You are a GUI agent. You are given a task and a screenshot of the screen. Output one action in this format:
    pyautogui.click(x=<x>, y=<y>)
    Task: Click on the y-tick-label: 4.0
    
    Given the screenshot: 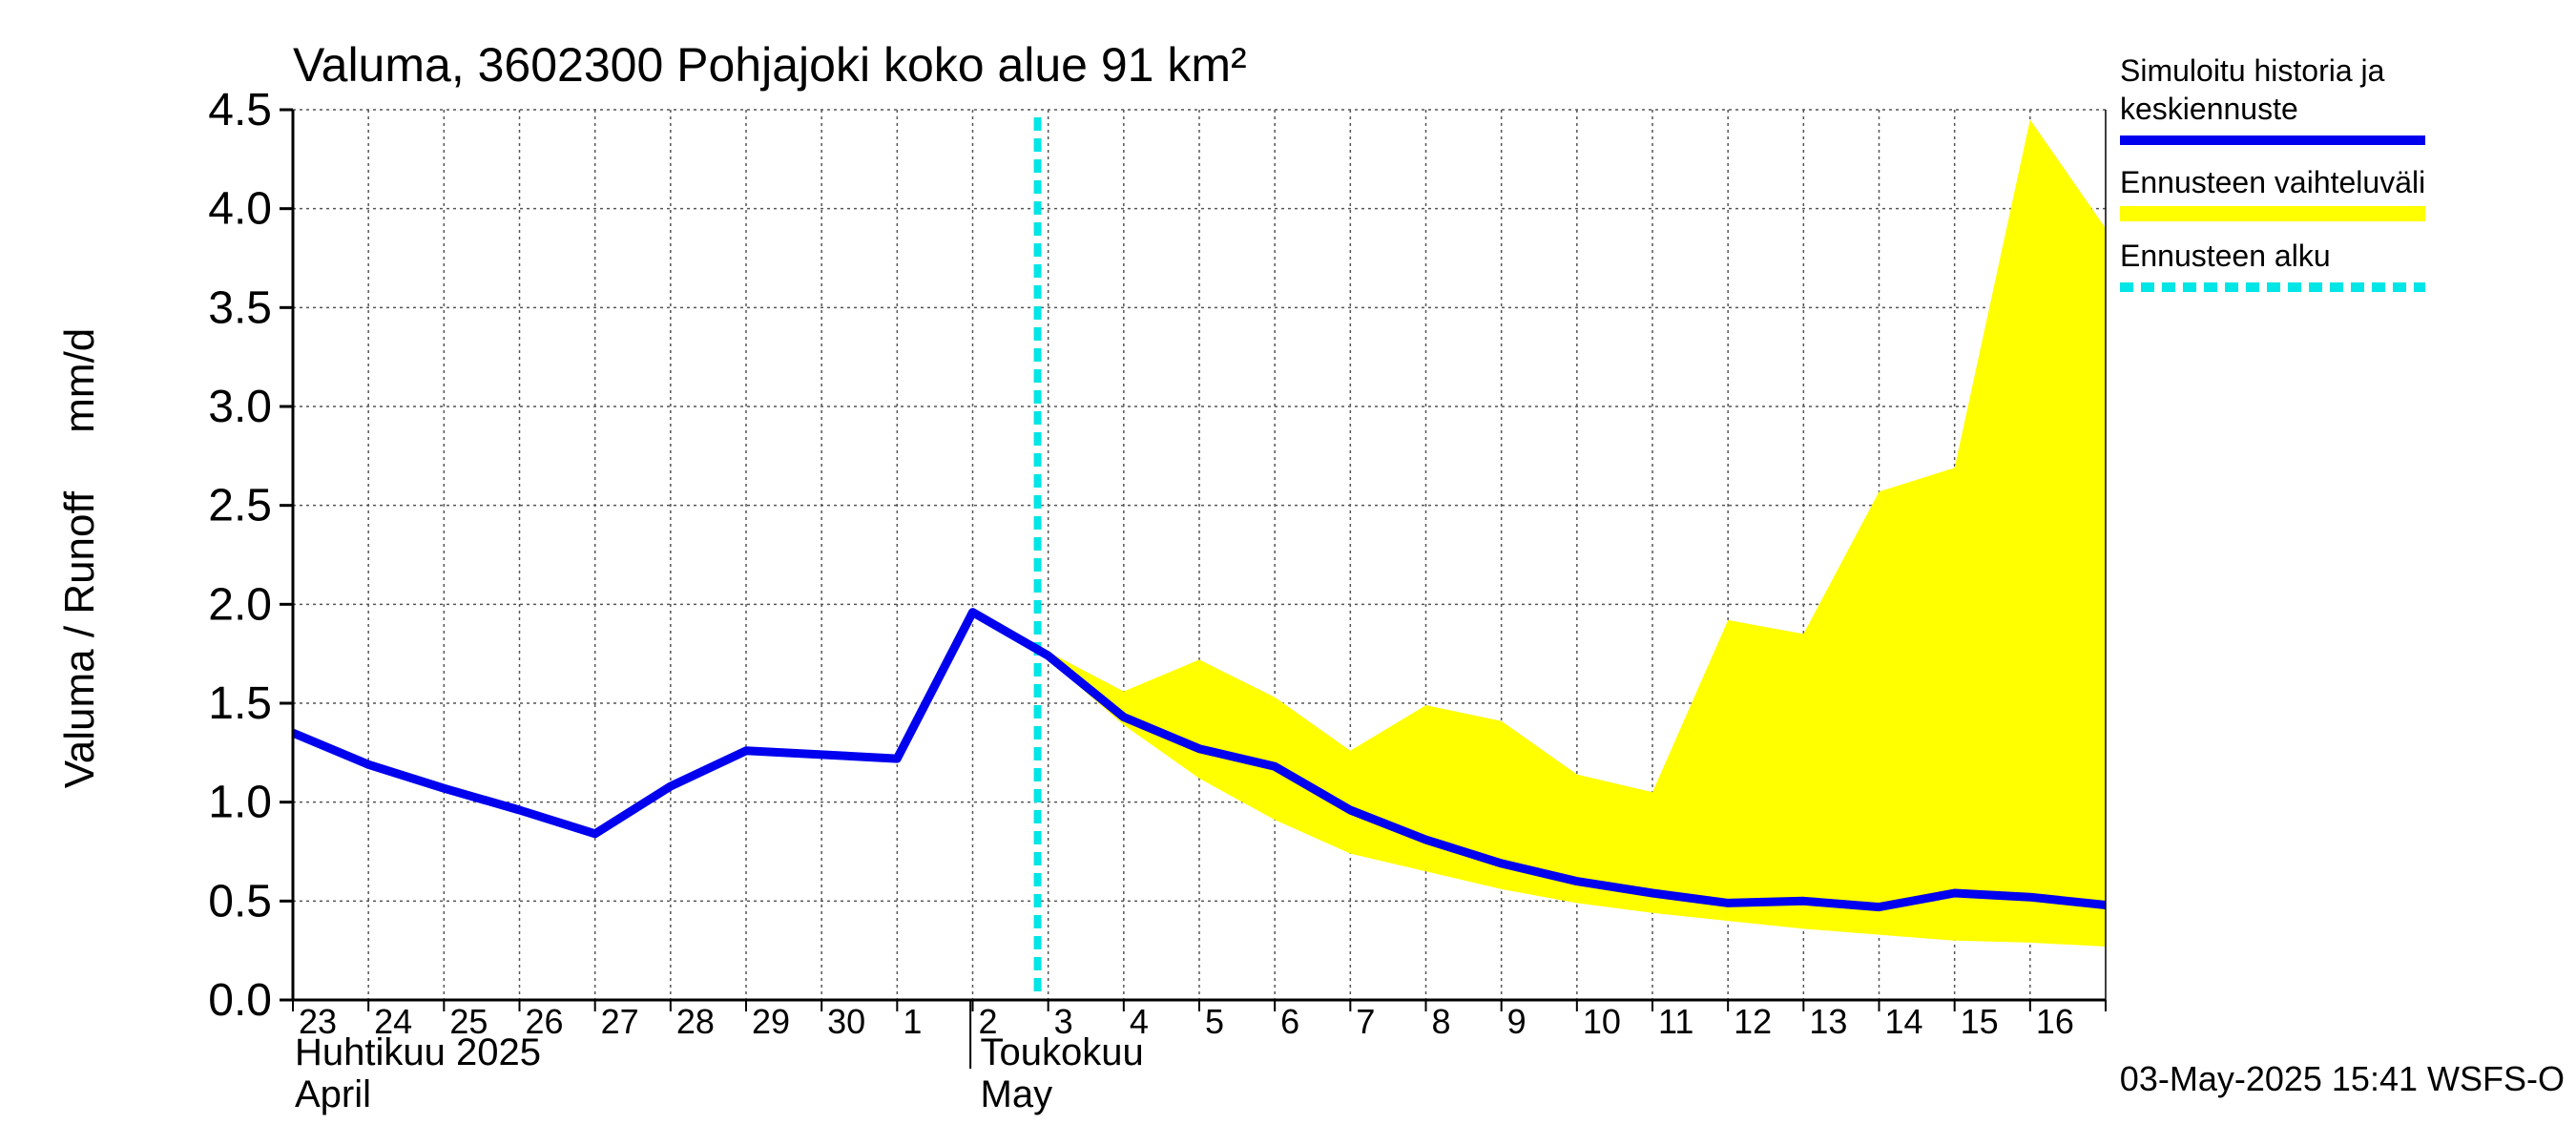 What is the action you would take?
    pyautogui.click(x=240, y=210)
    